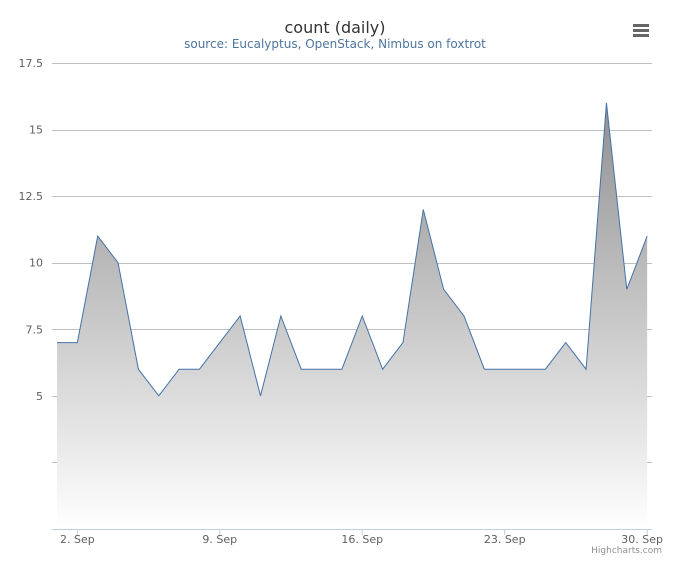  What do you see at coordinates (39, 396) in the screenshot?
I see `y-tick-label: 5` at bounding box center [39, 396].